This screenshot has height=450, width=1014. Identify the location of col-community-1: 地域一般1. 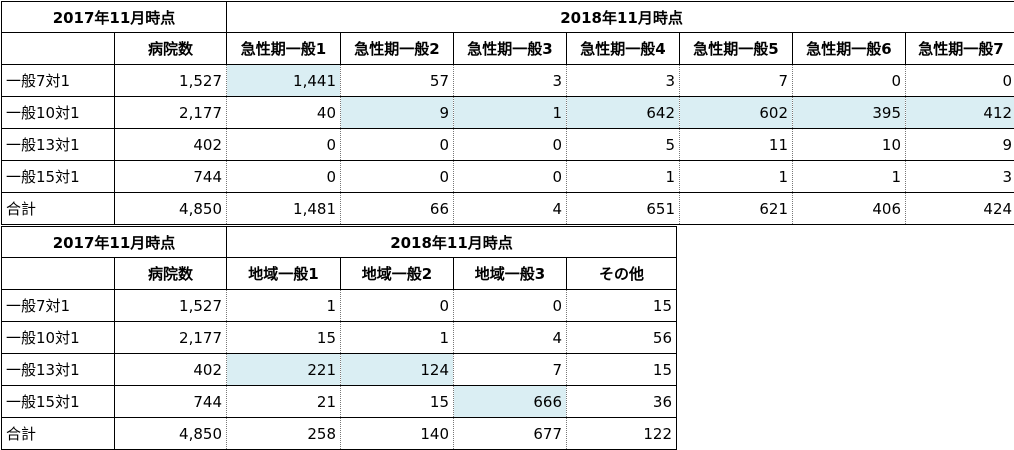
(284, 274).